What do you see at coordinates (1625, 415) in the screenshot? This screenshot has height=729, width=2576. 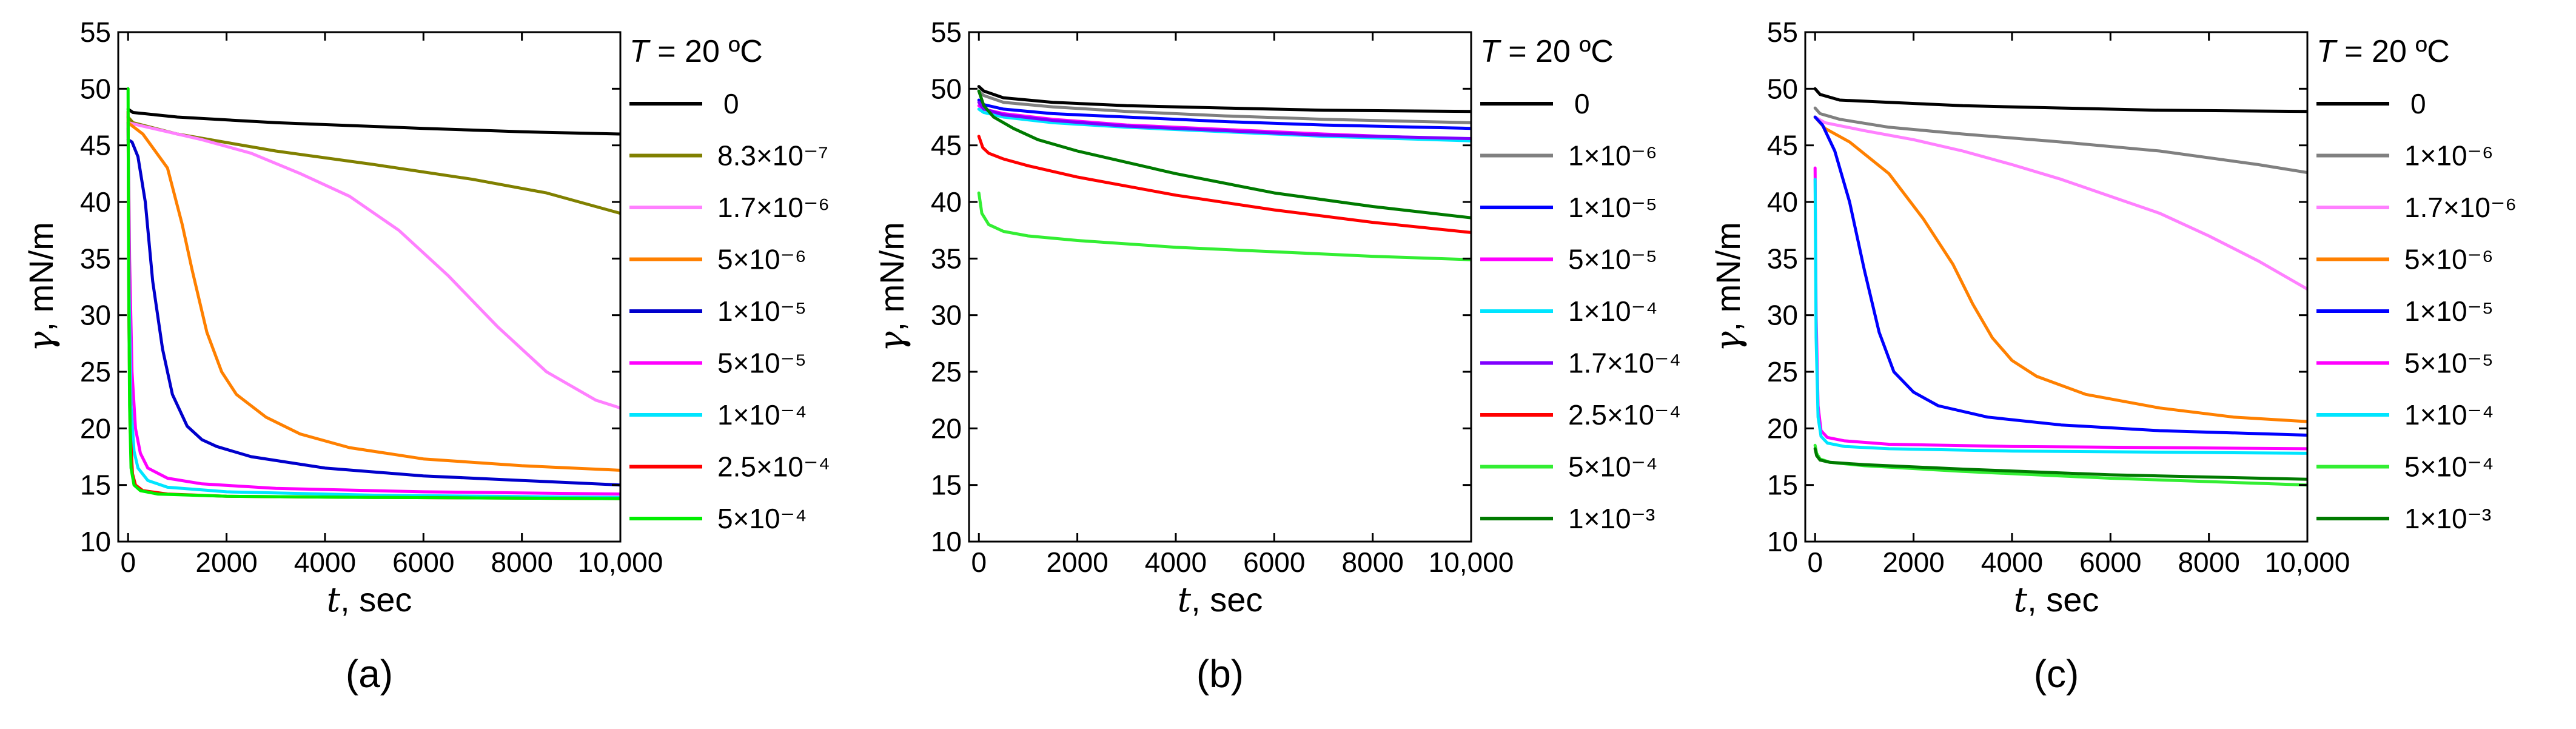 I see `panel-b-legend-label-6: 2.5×10⁻⁴` at bounding box center [1625, 415].